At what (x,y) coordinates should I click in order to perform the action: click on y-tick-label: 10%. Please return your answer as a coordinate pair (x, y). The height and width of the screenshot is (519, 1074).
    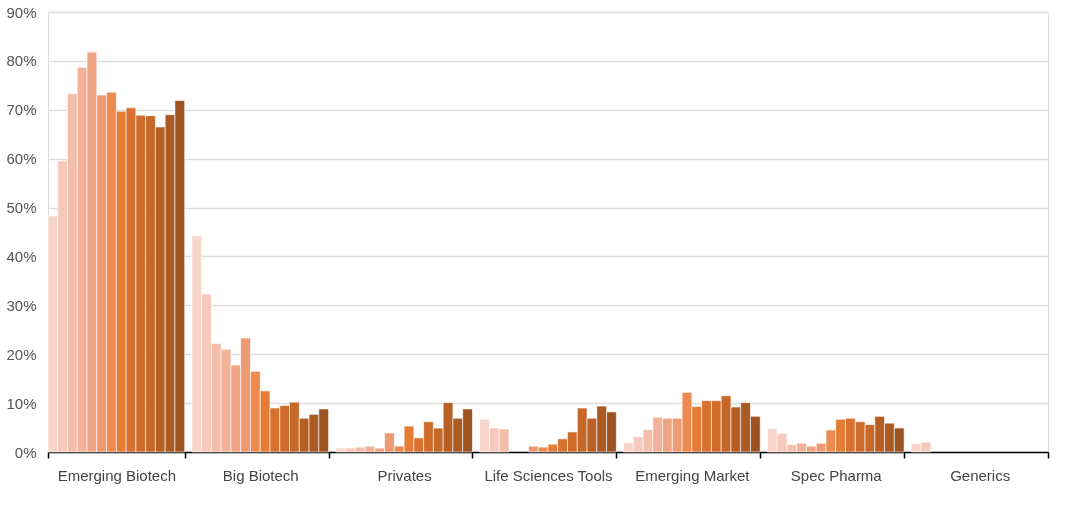
    Looking at the image, I should click on (21, 403).